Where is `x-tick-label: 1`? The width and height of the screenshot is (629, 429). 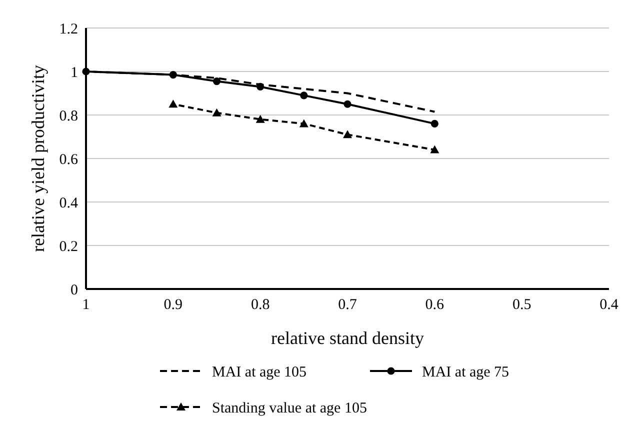
x-tick-label: 1 is located at coordinates (86, 305).